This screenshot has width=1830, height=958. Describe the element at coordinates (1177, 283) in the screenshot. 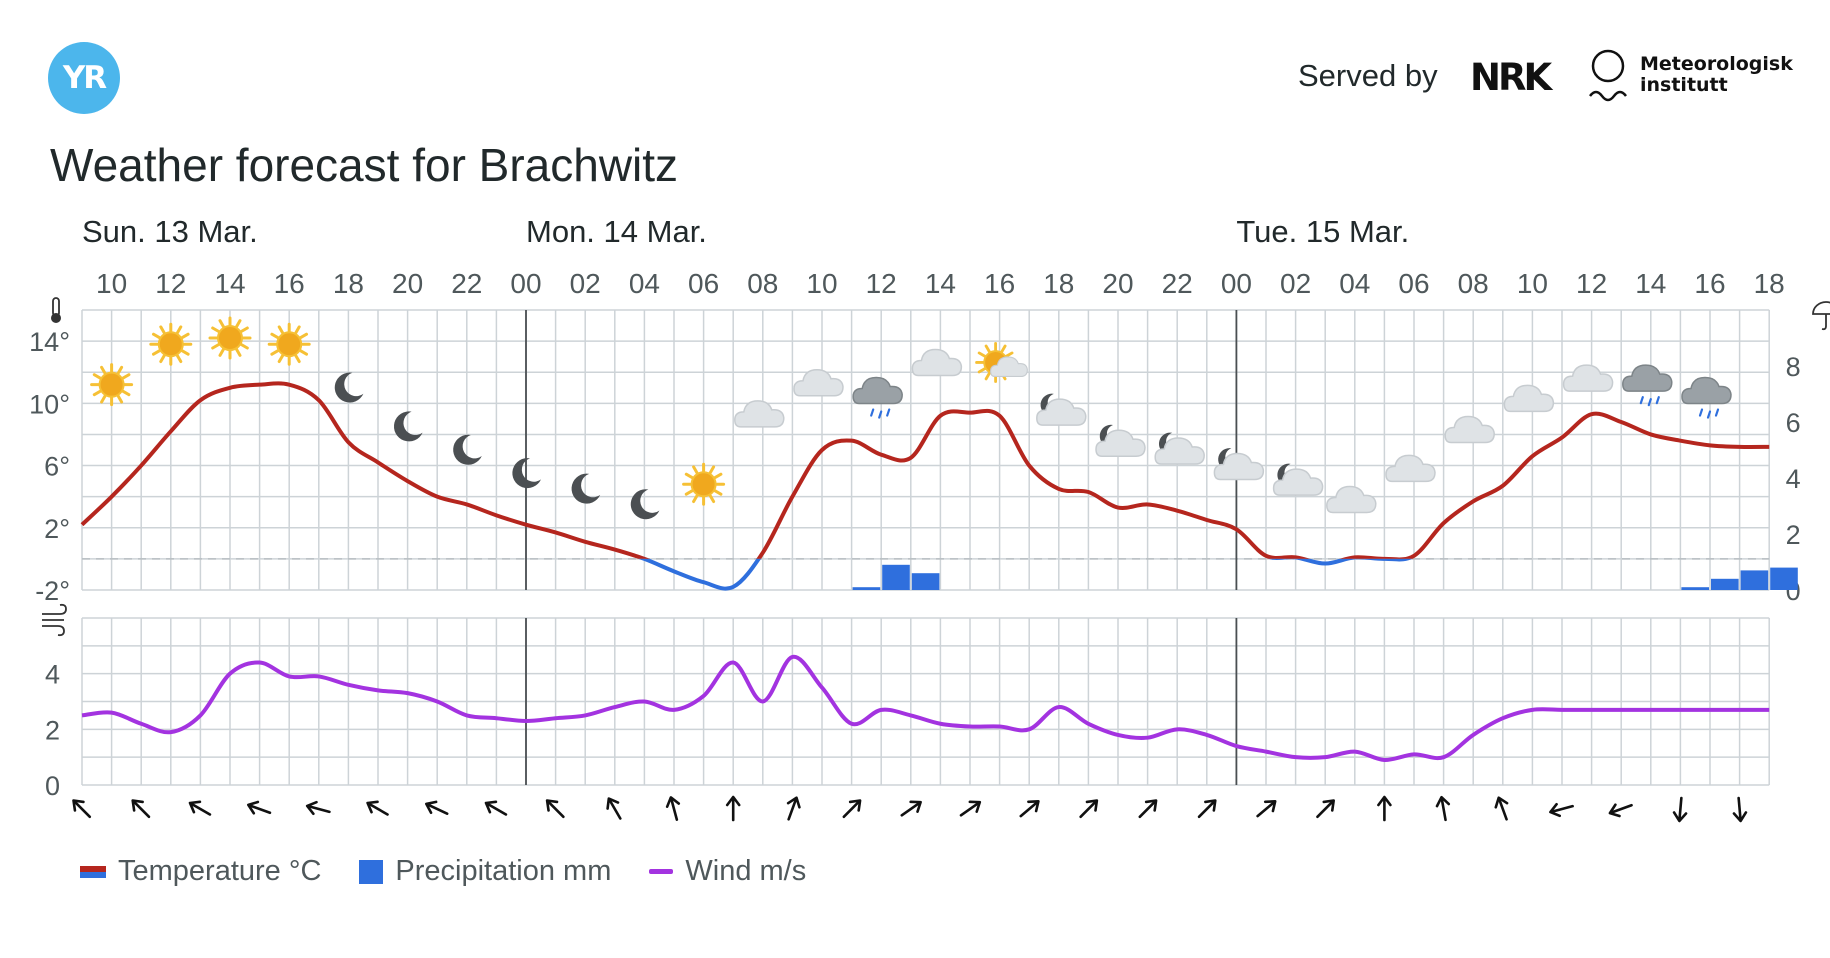

I see `hour-tick-label: 22` at that location.